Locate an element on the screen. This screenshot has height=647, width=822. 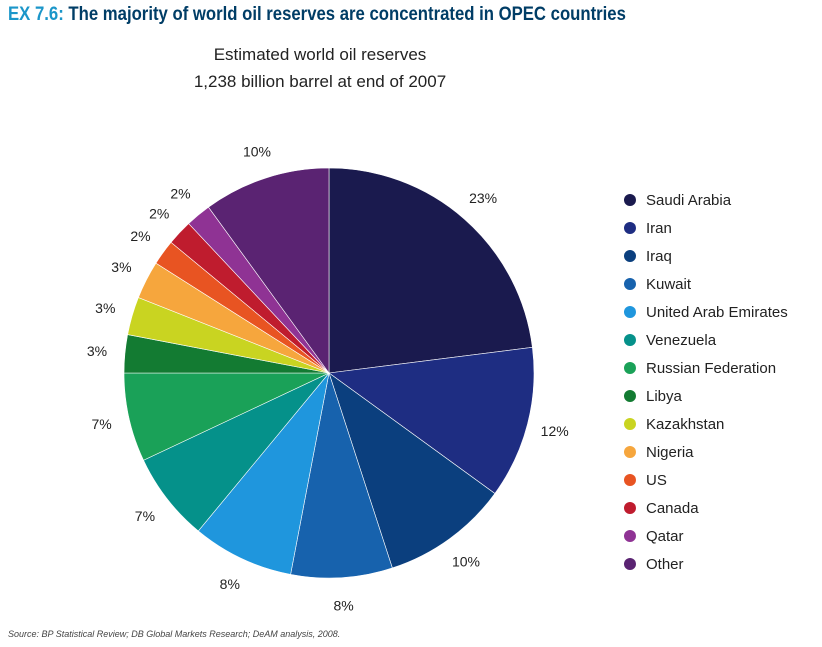
legend-label: US is located at coordinates (656, 480).